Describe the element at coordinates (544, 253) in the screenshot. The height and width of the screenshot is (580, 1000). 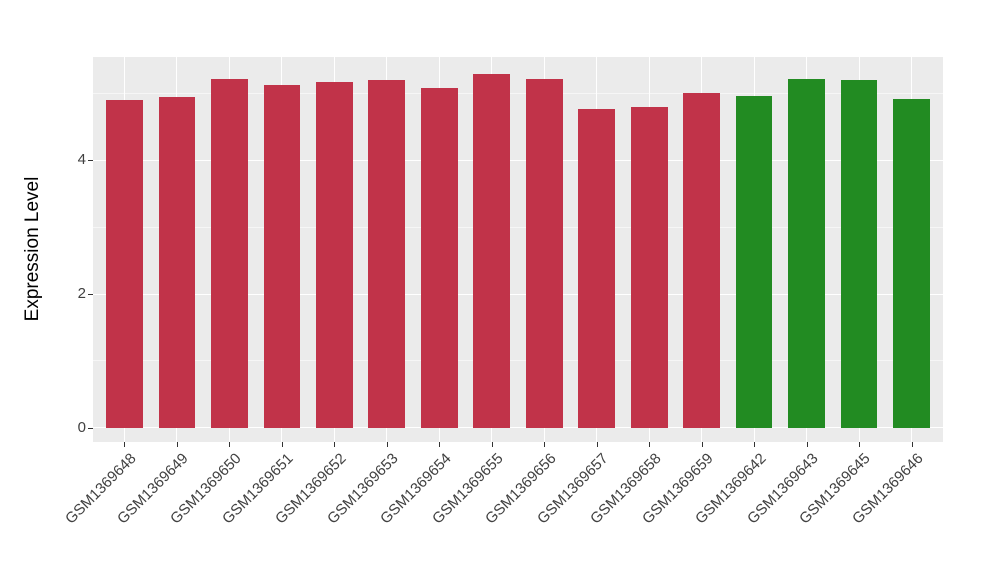
I see `bar-GSM1369656` at that location.